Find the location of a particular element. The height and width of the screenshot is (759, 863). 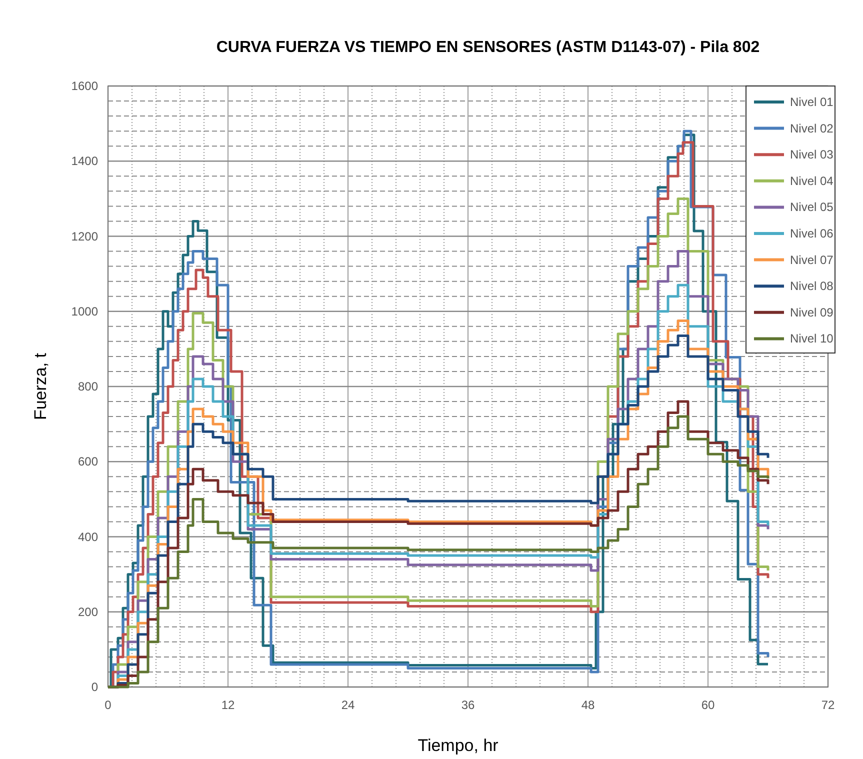

legend-label: Nivel 06 is located at coordinates (812, 233).